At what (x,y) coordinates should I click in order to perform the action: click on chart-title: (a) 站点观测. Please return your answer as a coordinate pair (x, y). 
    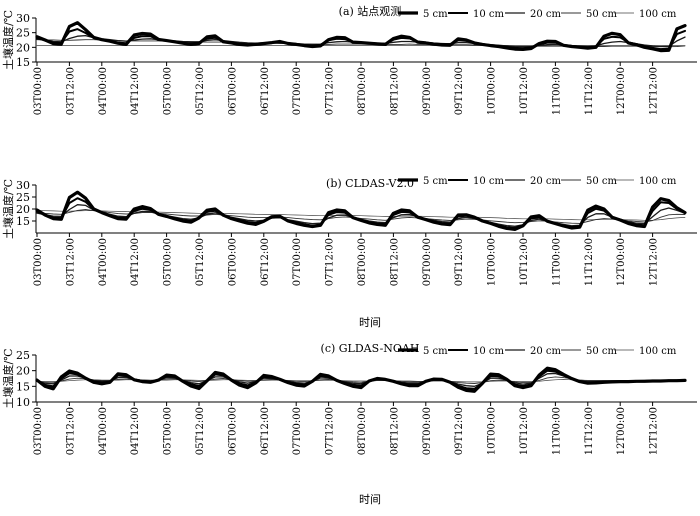
    Looking at the image, I should click on (370, 11).